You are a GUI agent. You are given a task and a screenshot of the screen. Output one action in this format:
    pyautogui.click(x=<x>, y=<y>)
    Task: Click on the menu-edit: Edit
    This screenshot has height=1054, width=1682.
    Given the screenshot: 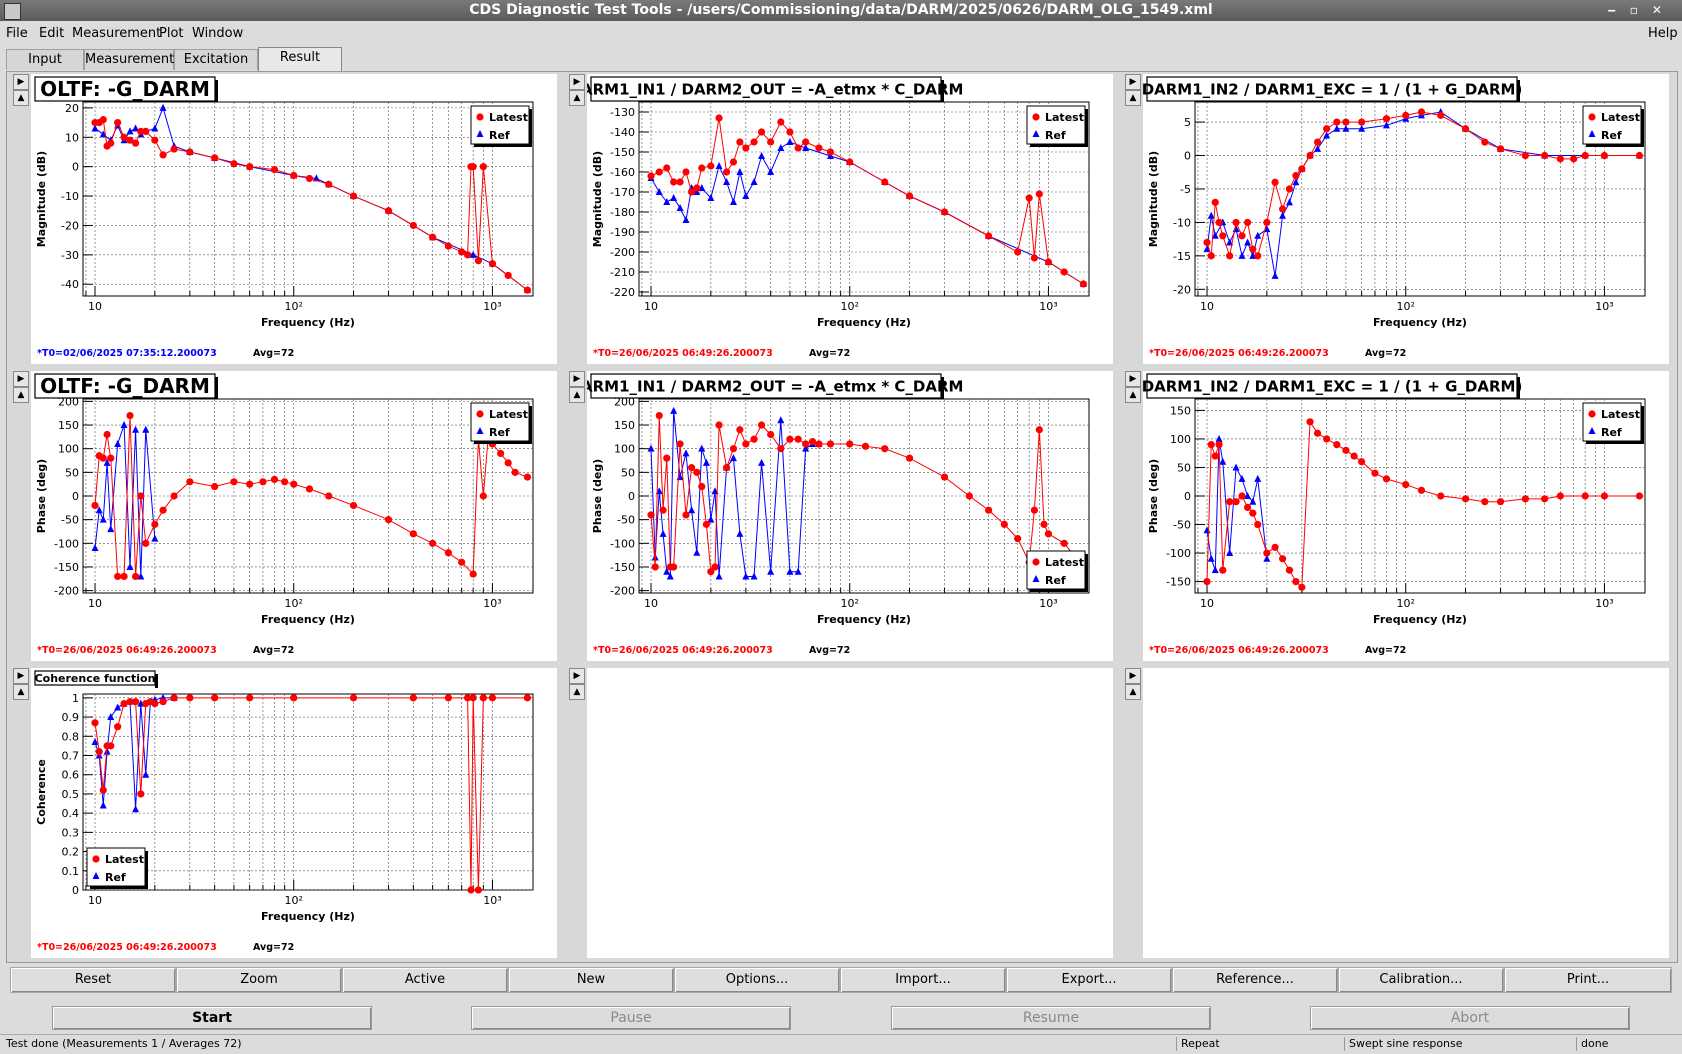 What is the action you would take?
    pyautogui.click(x=52, y=33)
    